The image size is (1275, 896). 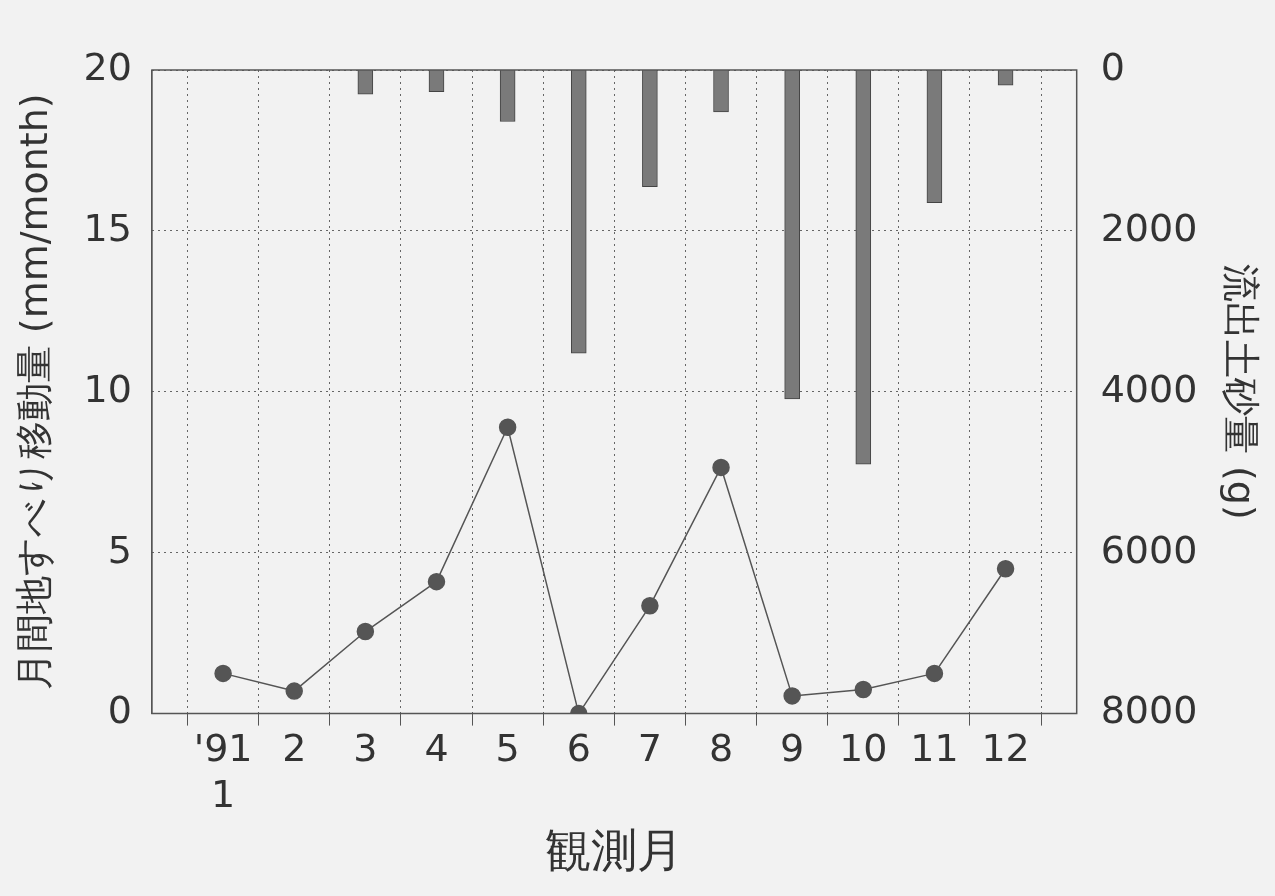 What do you see at coordinates (1149, 388) in the screenshot?
I see `y2-tick-label: 4000` at bounding box center [1149, 388].